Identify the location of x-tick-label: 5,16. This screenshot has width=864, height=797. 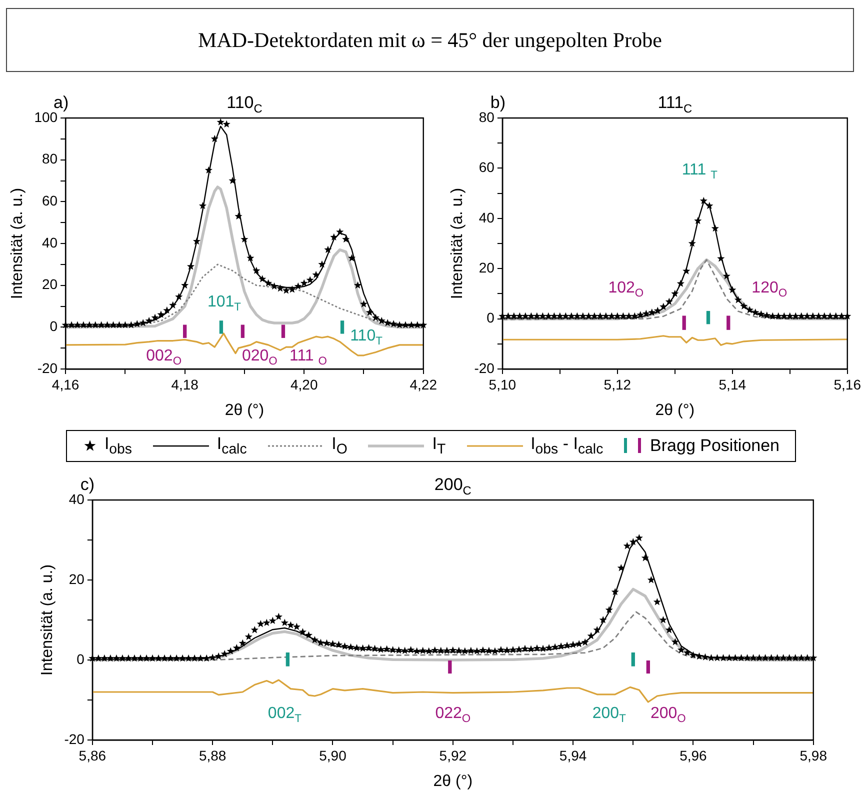
(848, 384).